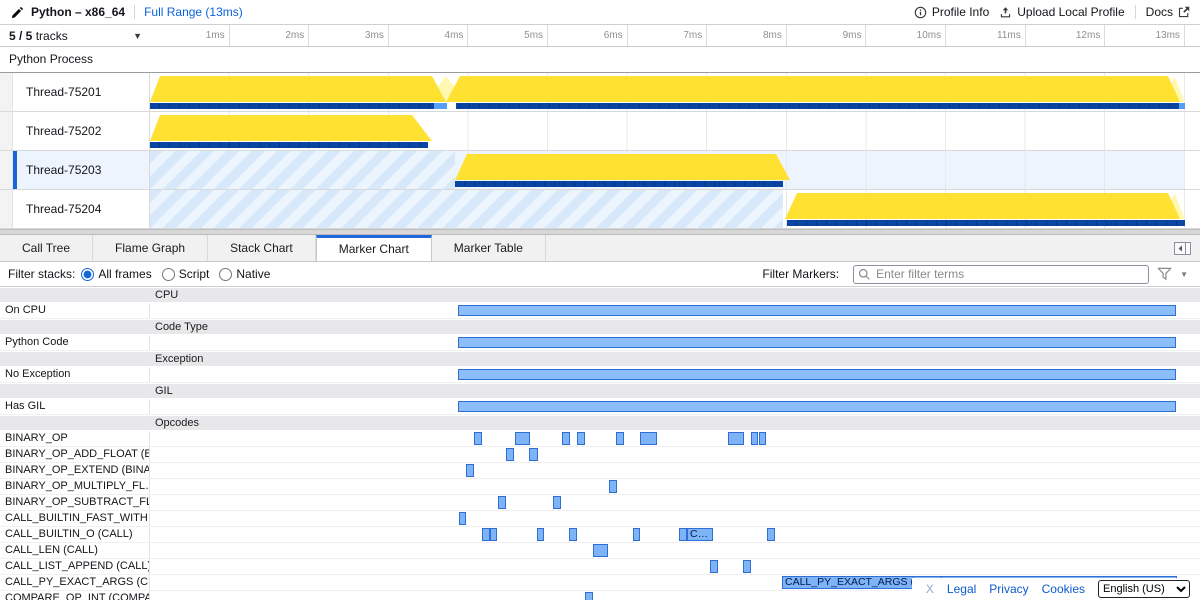 The height and width of the screenshot is (600, 1200). Describe the element at coordinates (75, 566) in the screenshot. I see `marker-row-label: CALL_LIST_APPEND (CALL)` at that location.